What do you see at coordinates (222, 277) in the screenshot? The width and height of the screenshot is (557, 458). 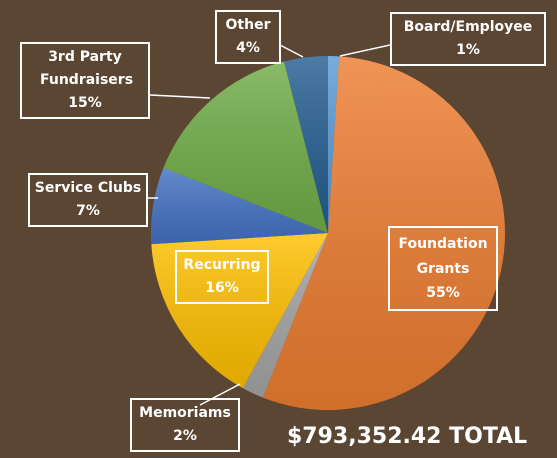 I see `slice-label: Recurring 16%` at bounding box center [222, 277].